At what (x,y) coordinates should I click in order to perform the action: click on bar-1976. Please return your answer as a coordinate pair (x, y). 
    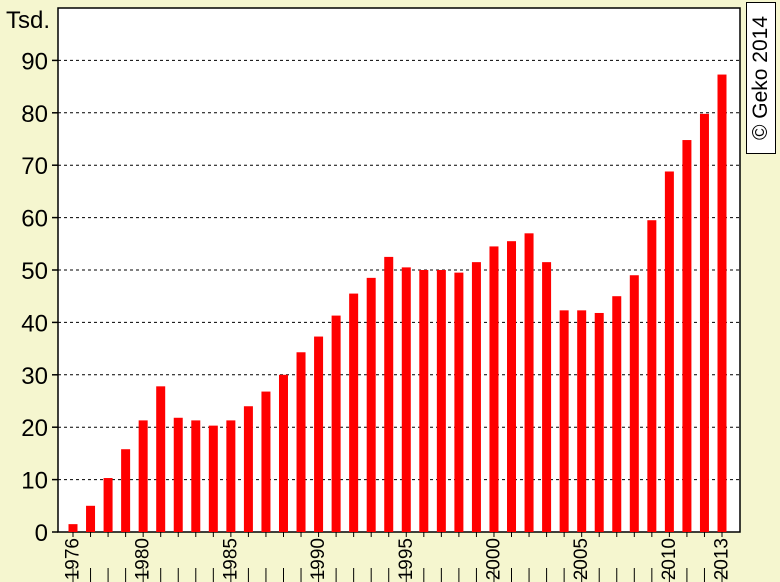
    Looking at the image, I should click on (73, 528).